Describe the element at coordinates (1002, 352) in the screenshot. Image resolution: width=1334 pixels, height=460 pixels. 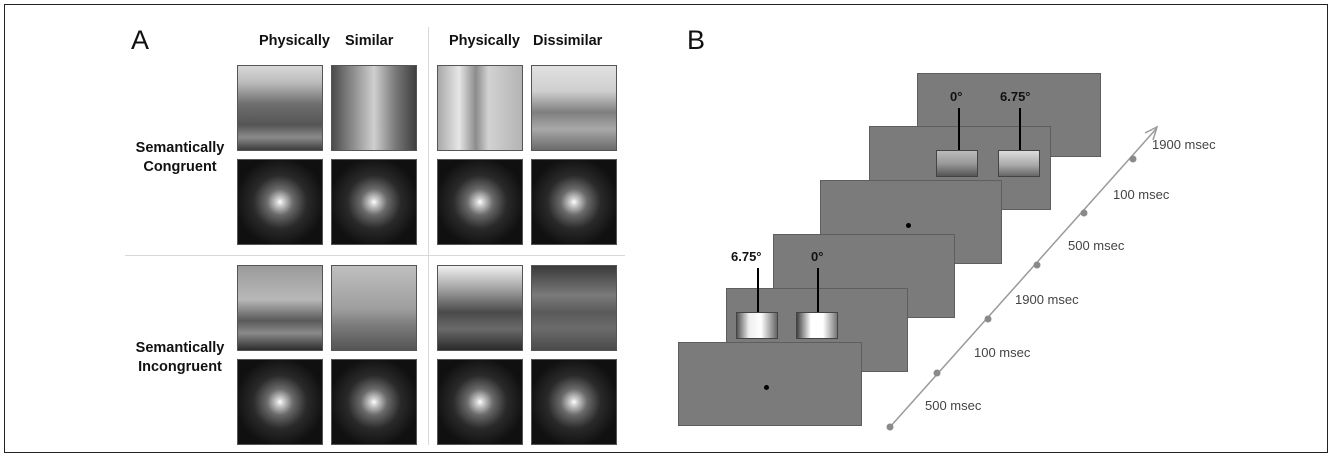
I see `timeline-label-100-first: 100 msec` at that location.